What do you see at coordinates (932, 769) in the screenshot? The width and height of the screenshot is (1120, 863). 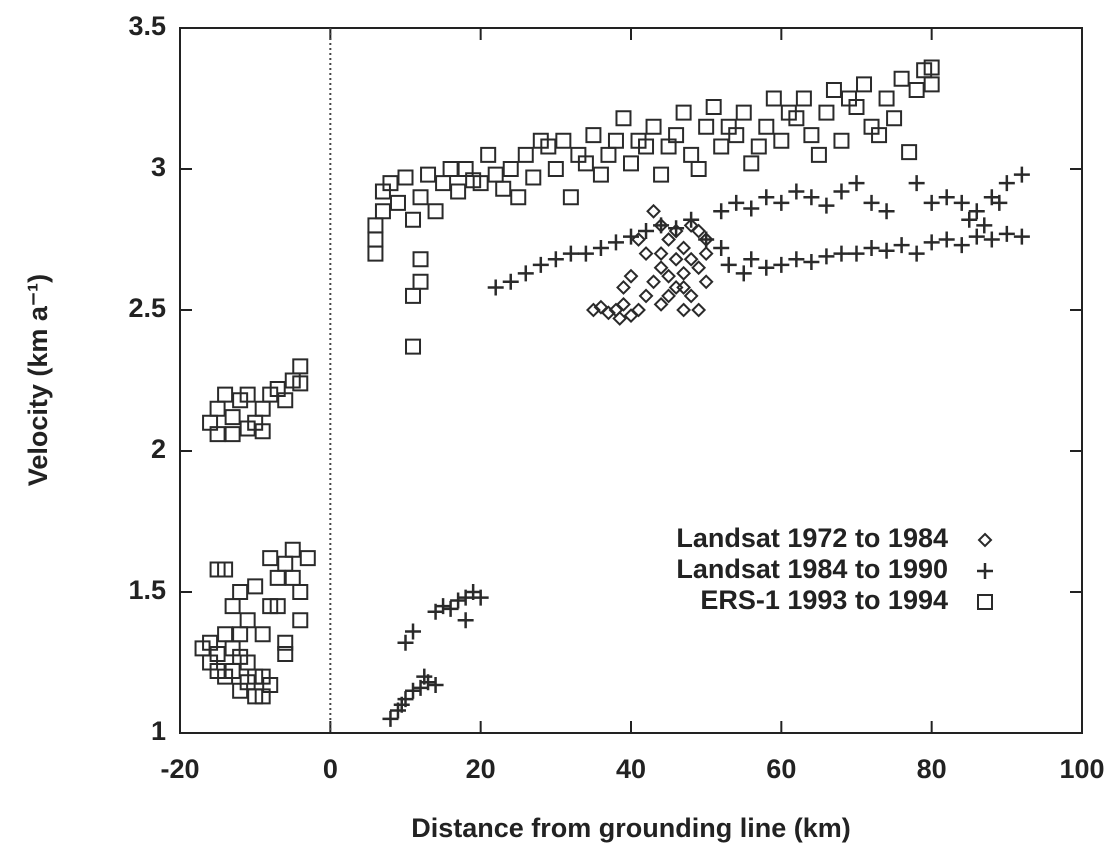 I see `x-tick-label: 80` at bounding box center [932, 769].